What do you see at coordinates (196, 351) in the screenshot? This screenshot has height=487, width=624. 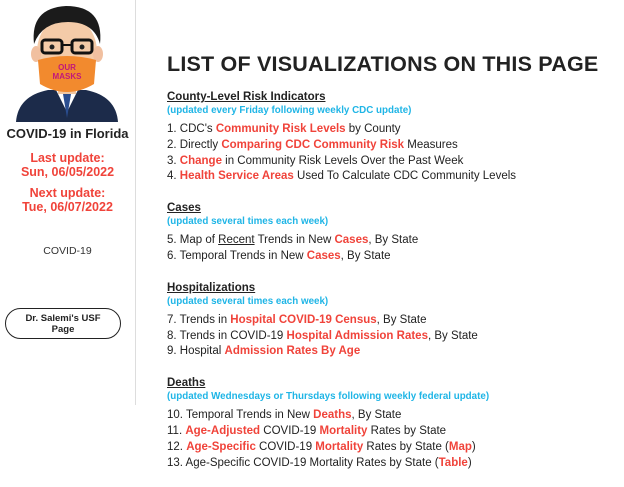 I see `item-text: 9. Hospital` at bounding box center [196, 351].